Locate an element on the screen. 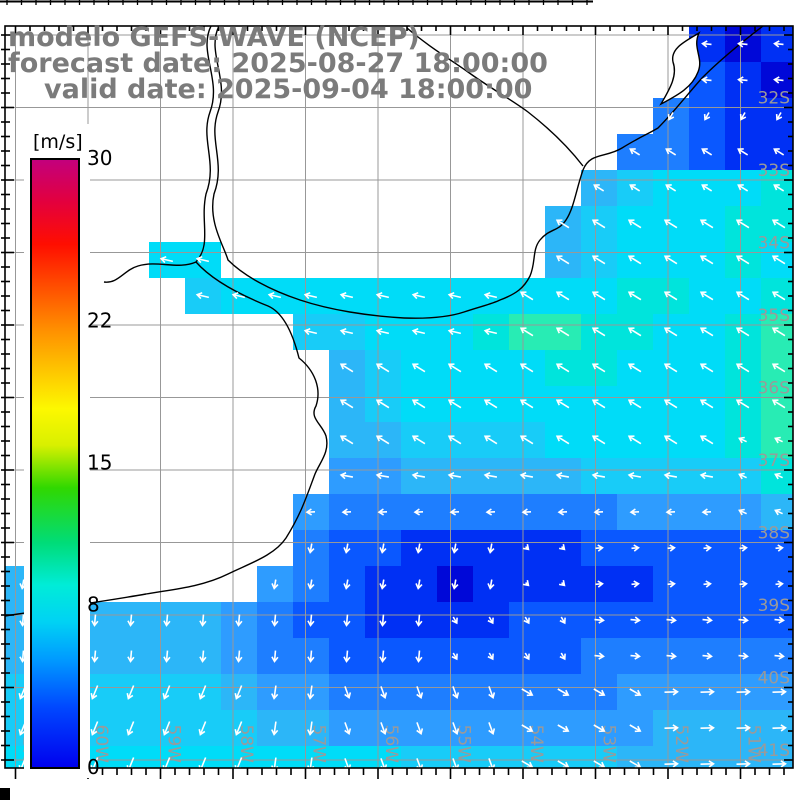 Image resolution: width=800 pixels, height=800 pixels. forecast-date: forecast date: 2025-08-27 18:00:00 is located at coordinates (278, 63).